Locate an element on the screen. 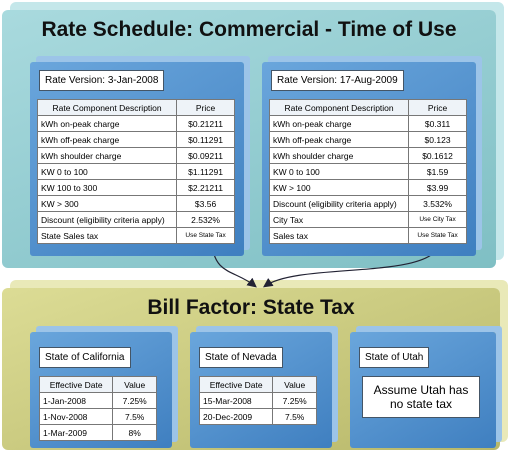 The image size is (511, 455). cell: Sales tax is located at coordinates (339, 235).